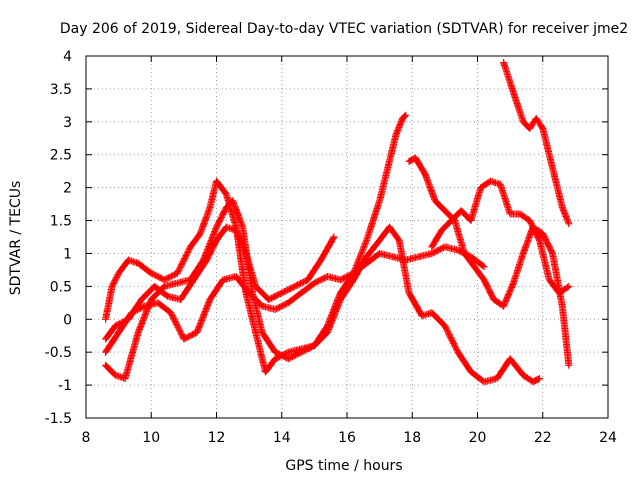 This screenshot has width=640, height=480. What do you see at coordinates (67, 320) in the screenshot?
I see `y-tick-label: 0` at bounding box center [67, 320].